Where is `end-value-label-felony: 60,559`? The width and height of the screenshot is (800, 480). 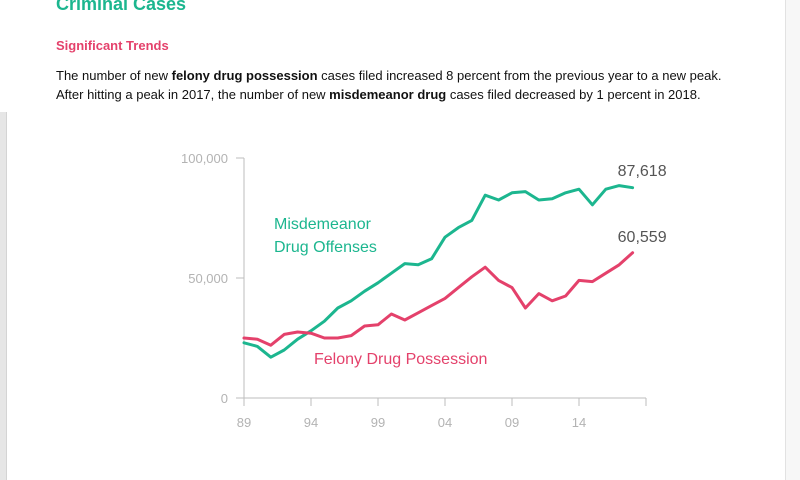
end-value-label-felony: 60,559 is located at coordinates (642, 237).